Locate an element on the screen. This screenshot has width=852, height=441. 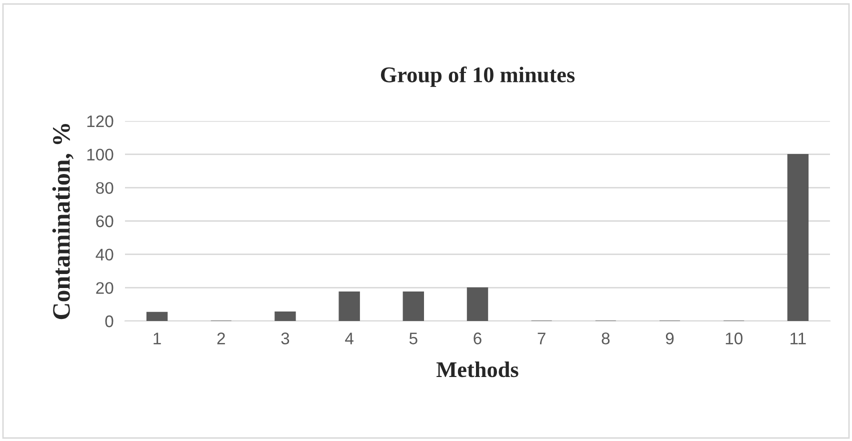
y-tick-label: 0 is located at coordinates (109, 321).